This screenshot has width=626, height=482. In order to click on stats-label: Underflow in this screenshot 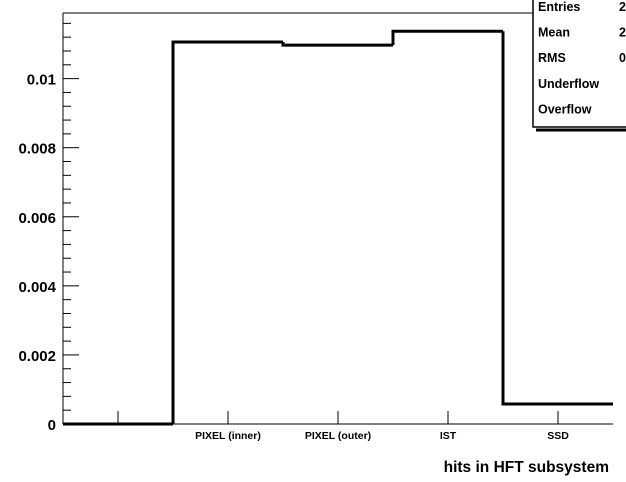, I will do `click(568, 84)`.